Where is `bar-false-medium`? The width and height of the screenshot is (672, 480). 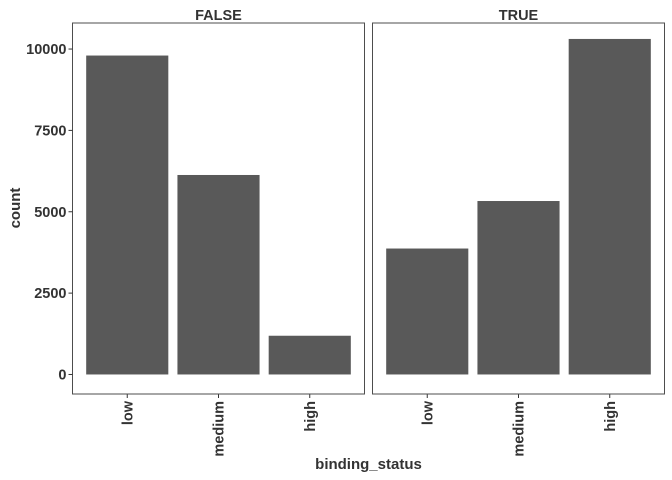
bar-false-medium is located at coordinates (218, 274).